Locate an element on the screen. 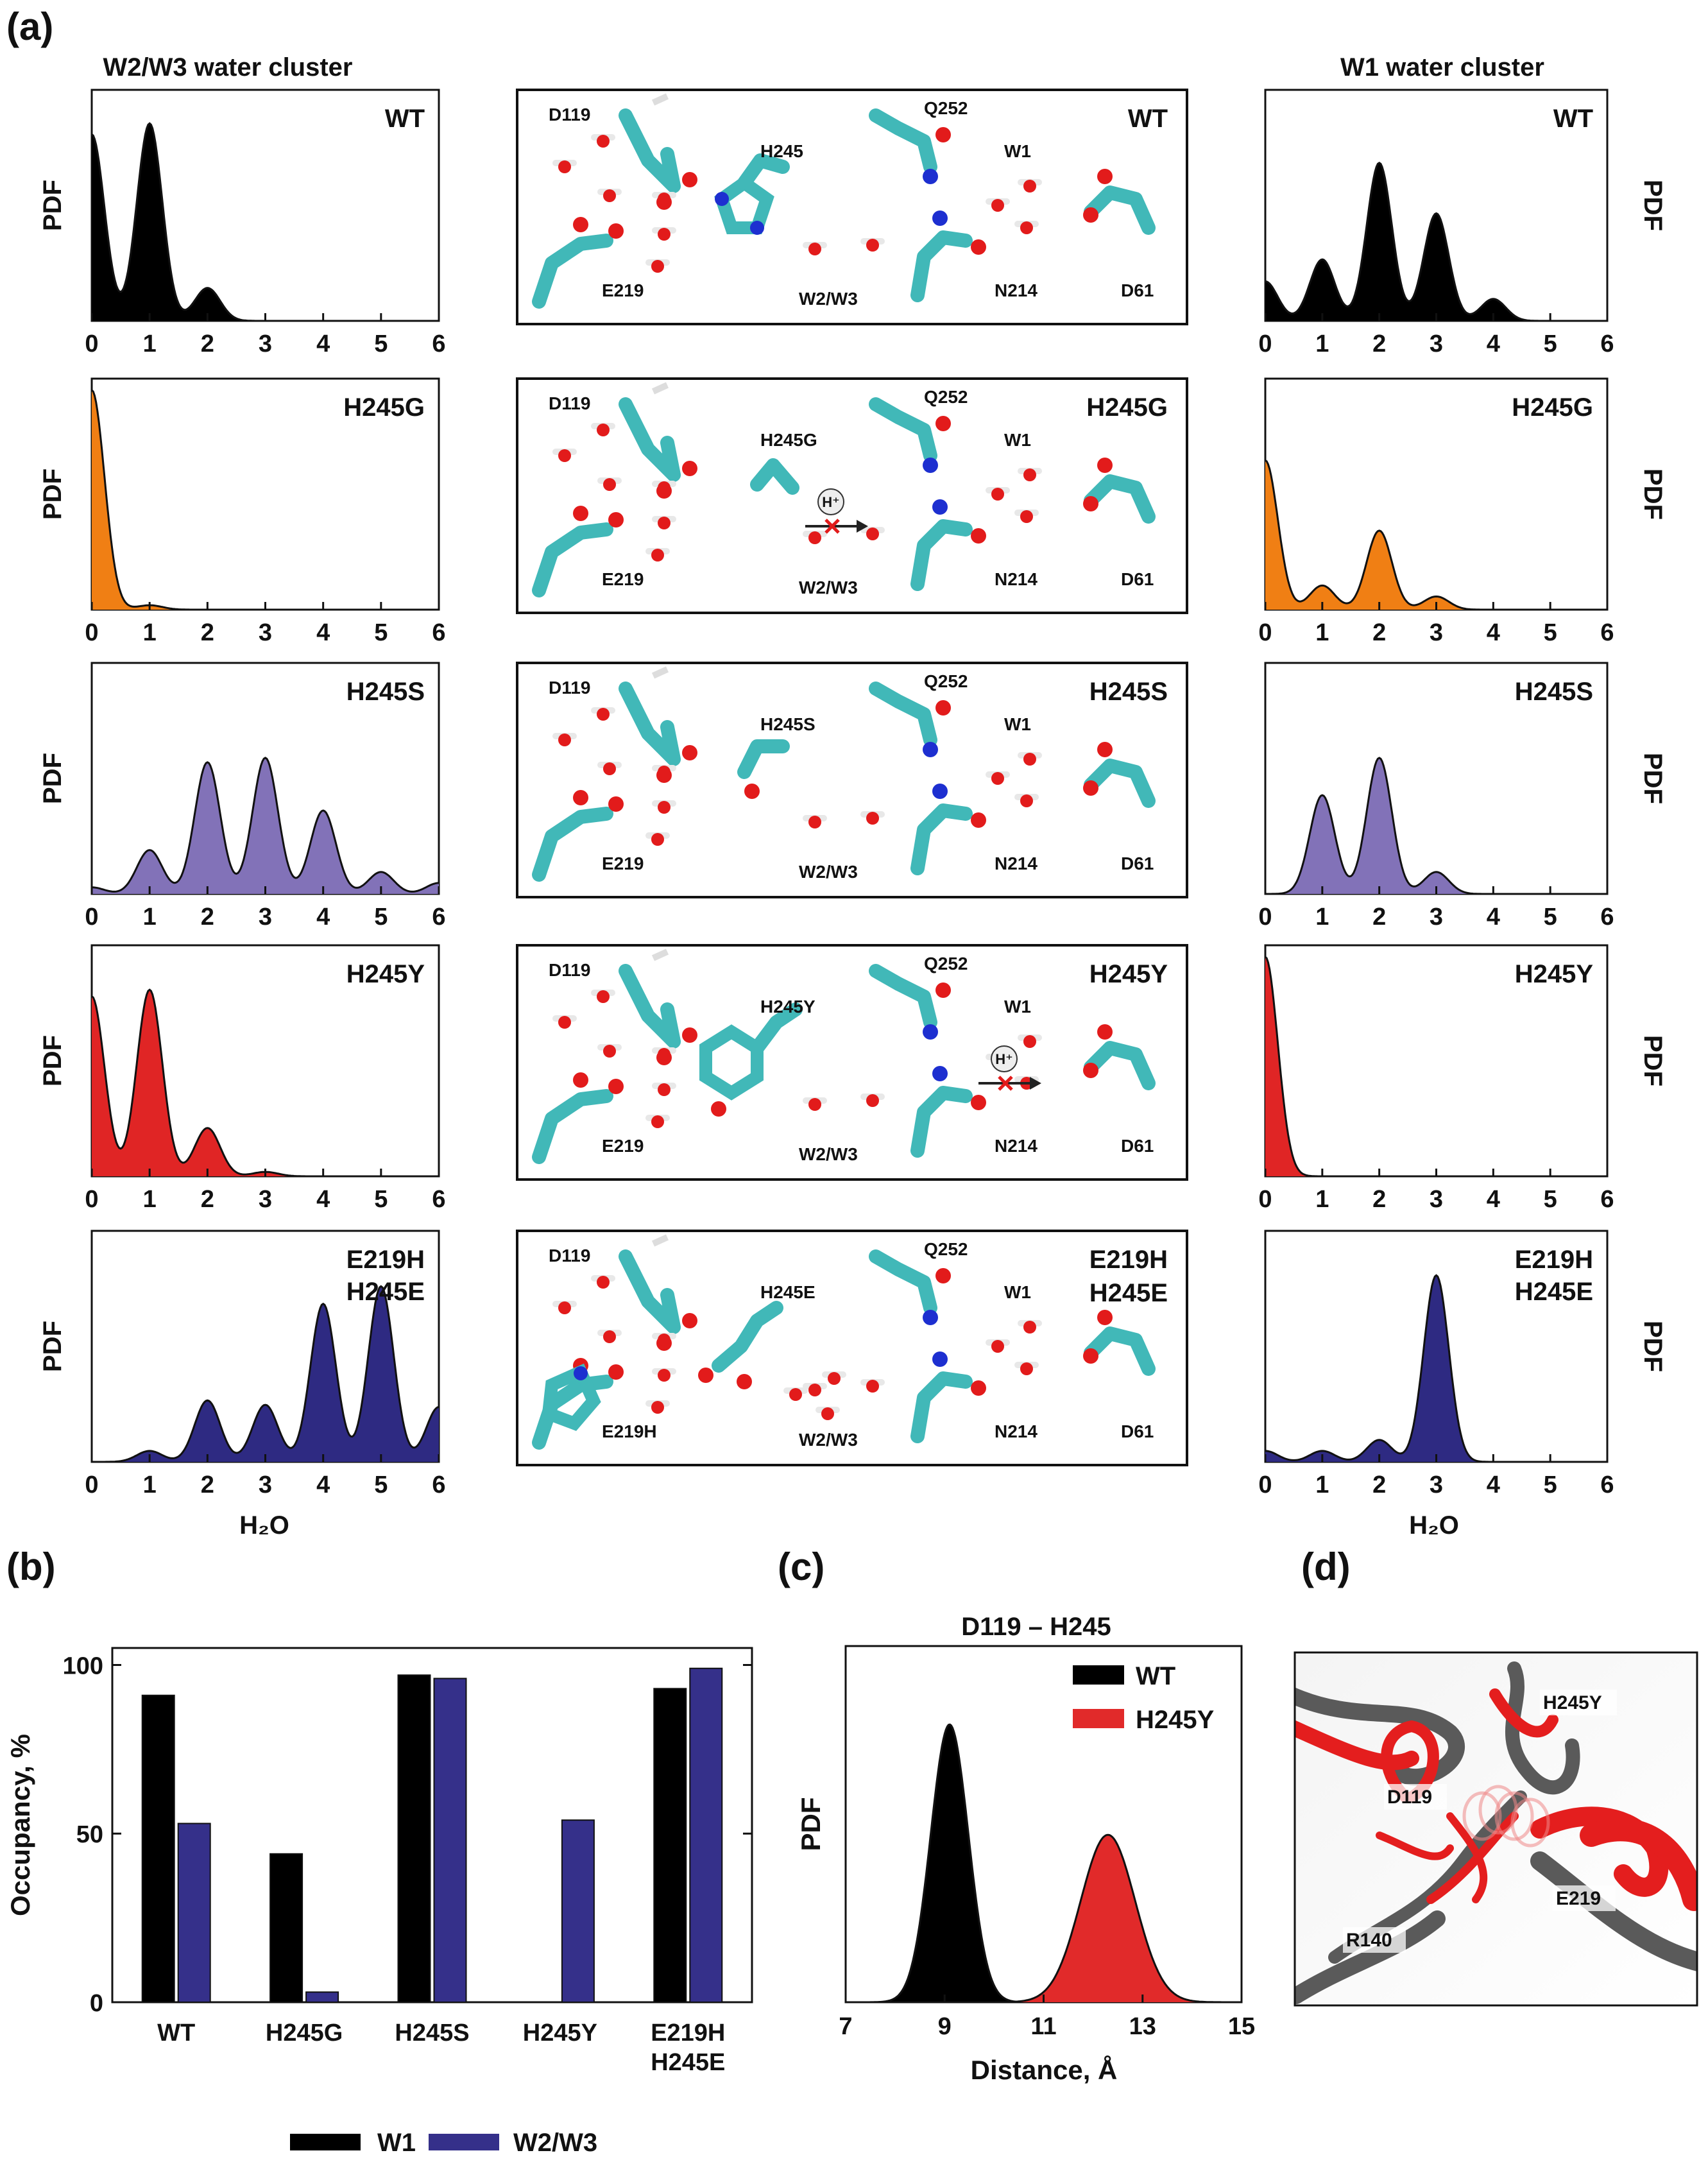  bar-category-label: H245Y is located at coordinates (560, 2033).